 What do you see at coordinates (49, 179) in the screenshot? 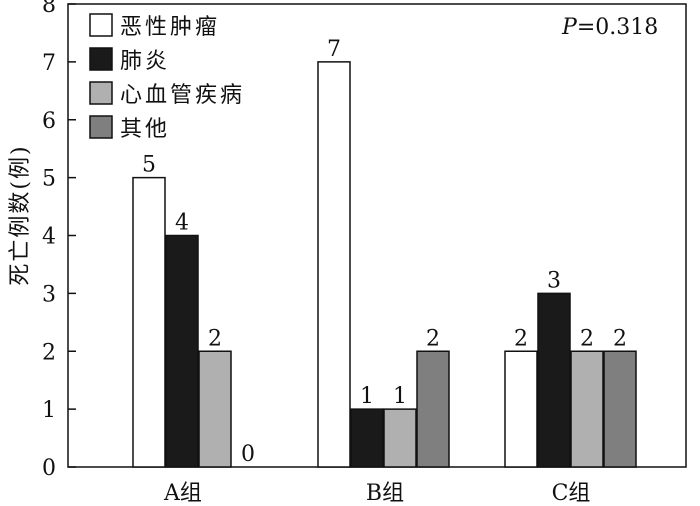
I see `y-tick-label: 5` at bounding box center [49, 179].